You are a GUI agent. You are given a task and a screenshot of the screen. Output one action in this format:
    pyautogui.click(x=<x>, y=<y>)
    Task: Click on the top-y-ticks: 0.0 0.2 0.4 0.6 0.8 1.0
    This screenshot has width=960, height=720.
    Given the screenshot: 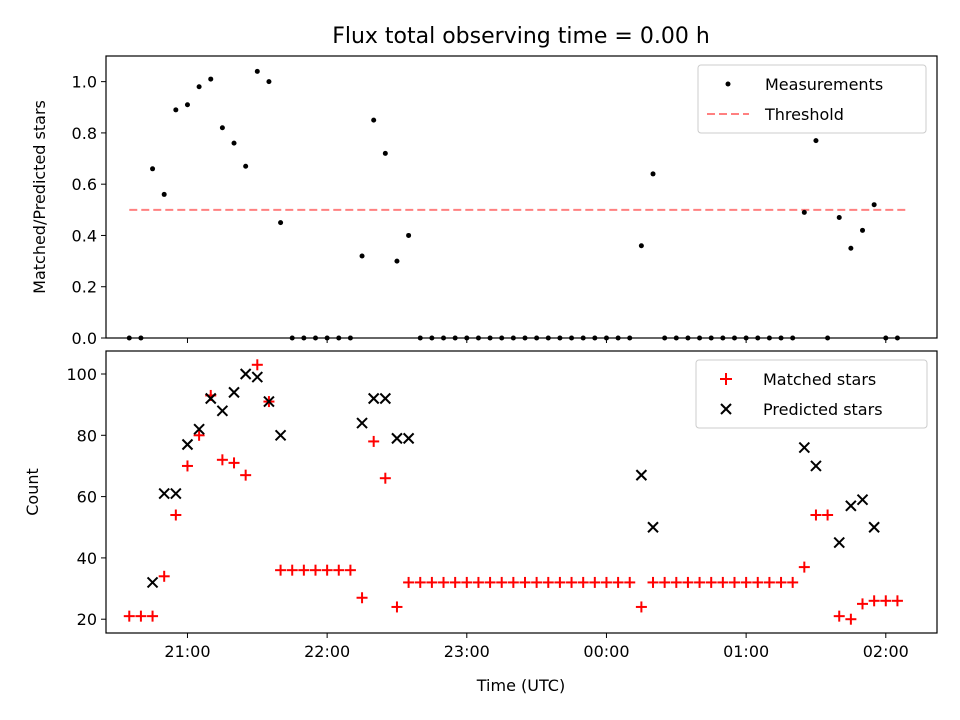 What is the action you would take?
    pyautogui.click(x=89, y=210)
    